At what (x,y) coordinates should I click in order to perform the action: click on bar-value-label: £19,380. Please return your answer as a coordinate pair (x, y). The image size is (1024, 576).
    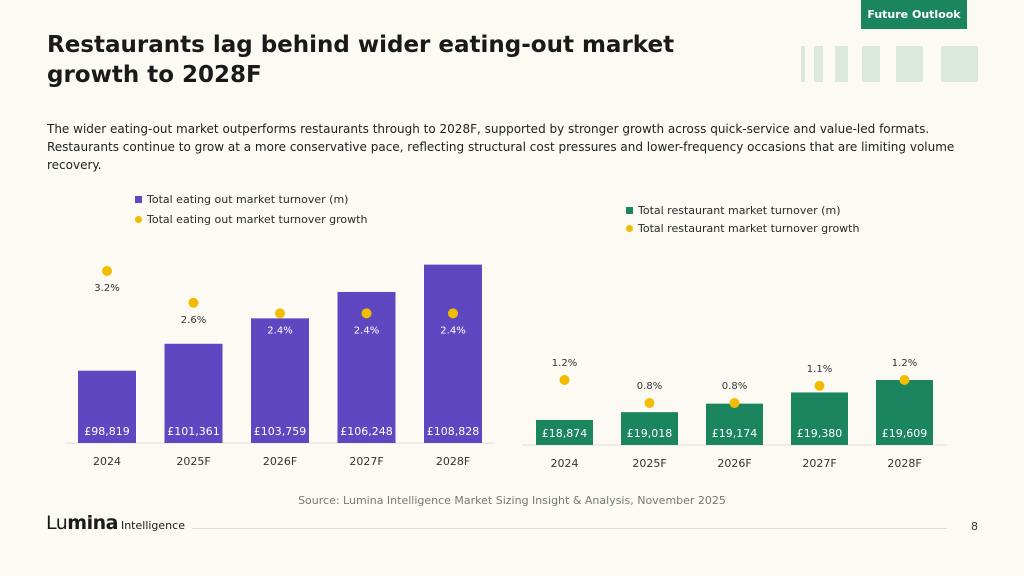
    Looking at the image, I should click on (820, 433).